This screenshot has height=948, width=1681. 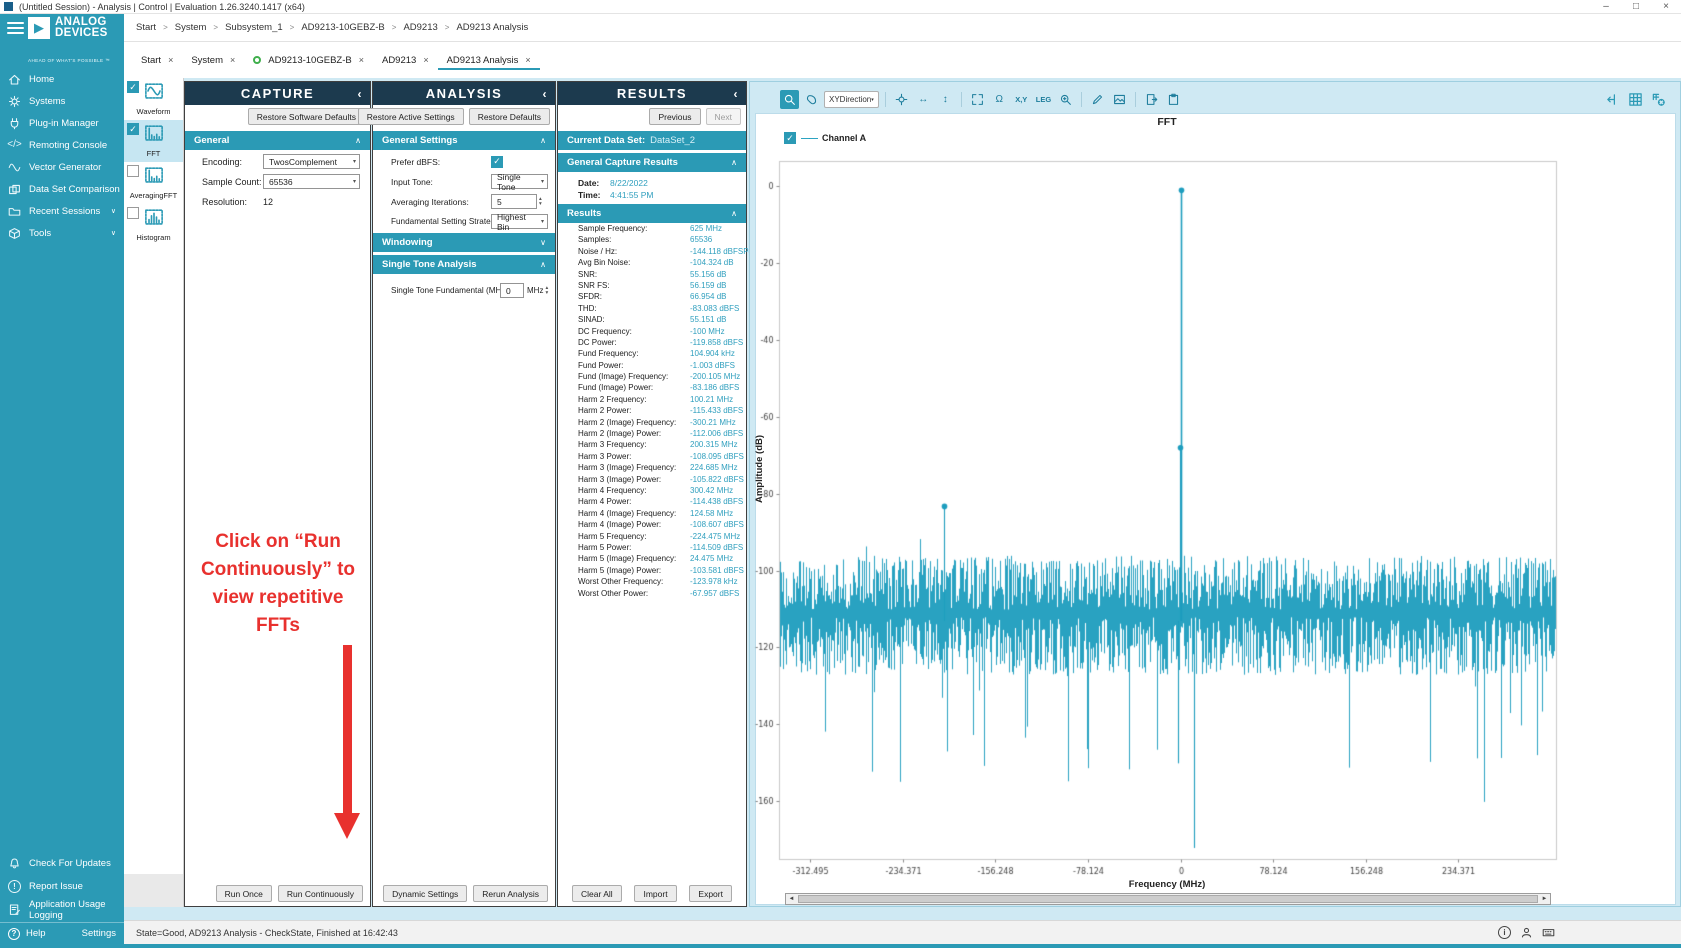 I want to click on account-icon, so click(x=1526, y=932).